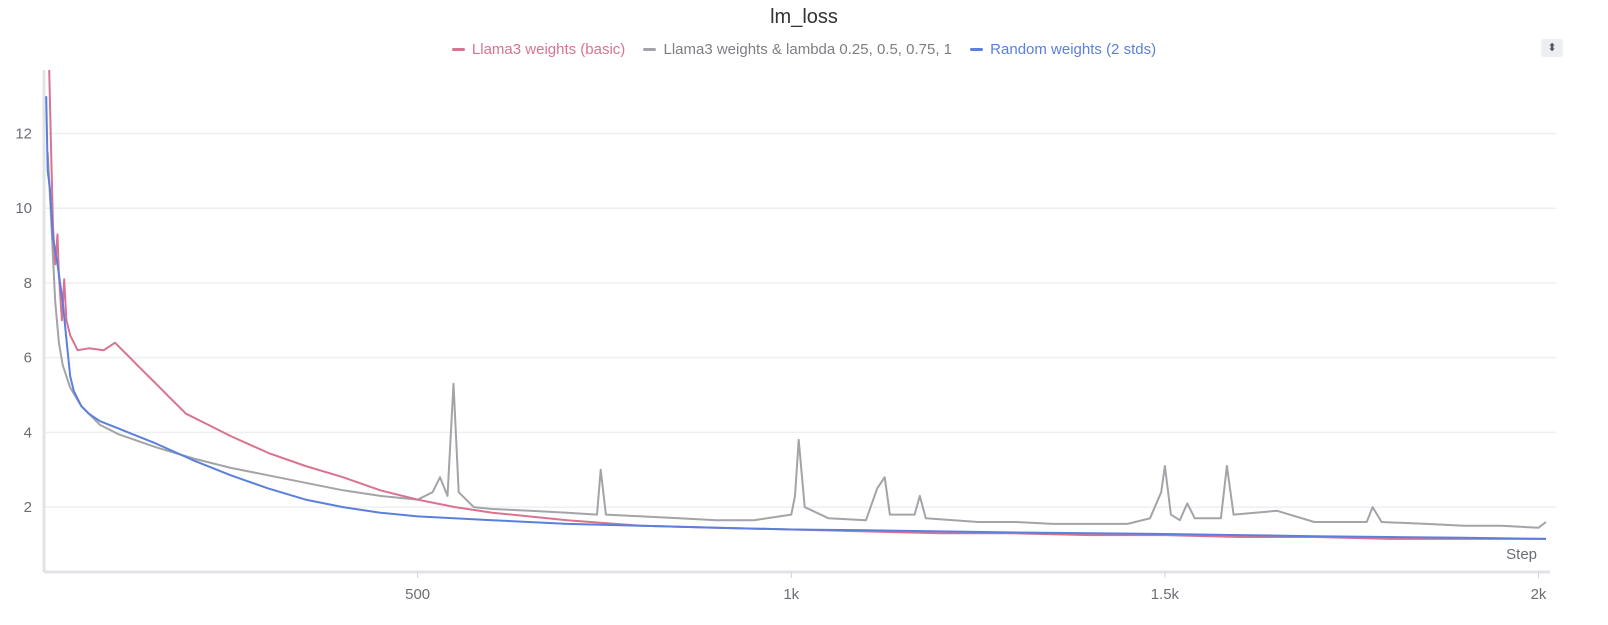 The width and height of the screenshot is (1608, 625). What do you see at coordinates (1165, 594) in the screenshot?
I see `x-tick-label: 1.5k` at bounding box center [1165, 594].